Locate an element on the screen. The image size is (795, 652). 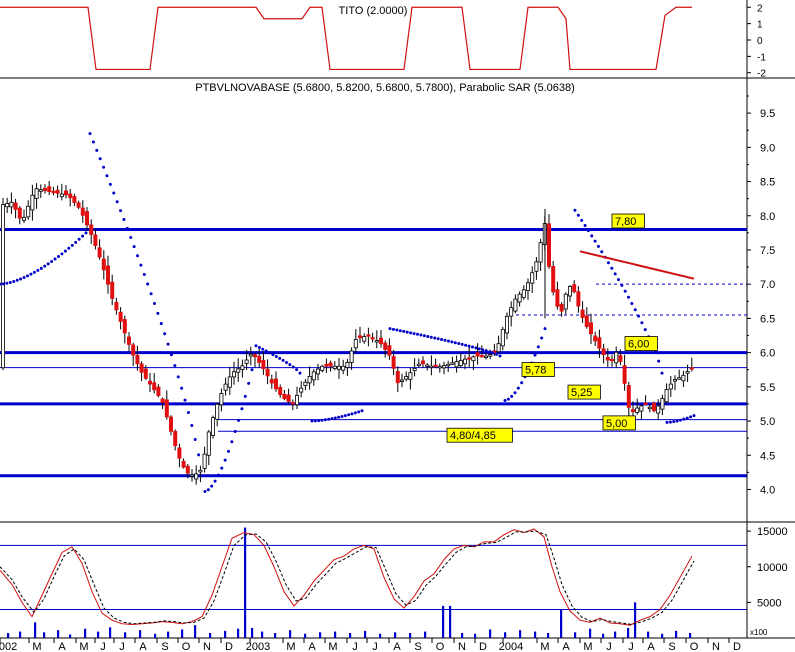
oscillator-line is located at coordinates (346, 577).